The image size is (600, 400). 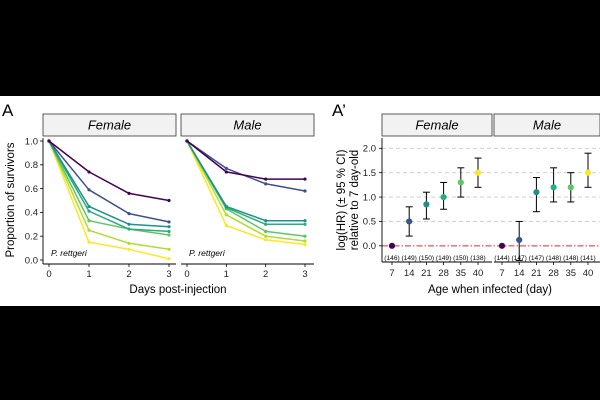 What do you see at coordinates (477, 258) in the screenshot?
I see `sample-size-label: (138)` at bounding box center [477, 258].